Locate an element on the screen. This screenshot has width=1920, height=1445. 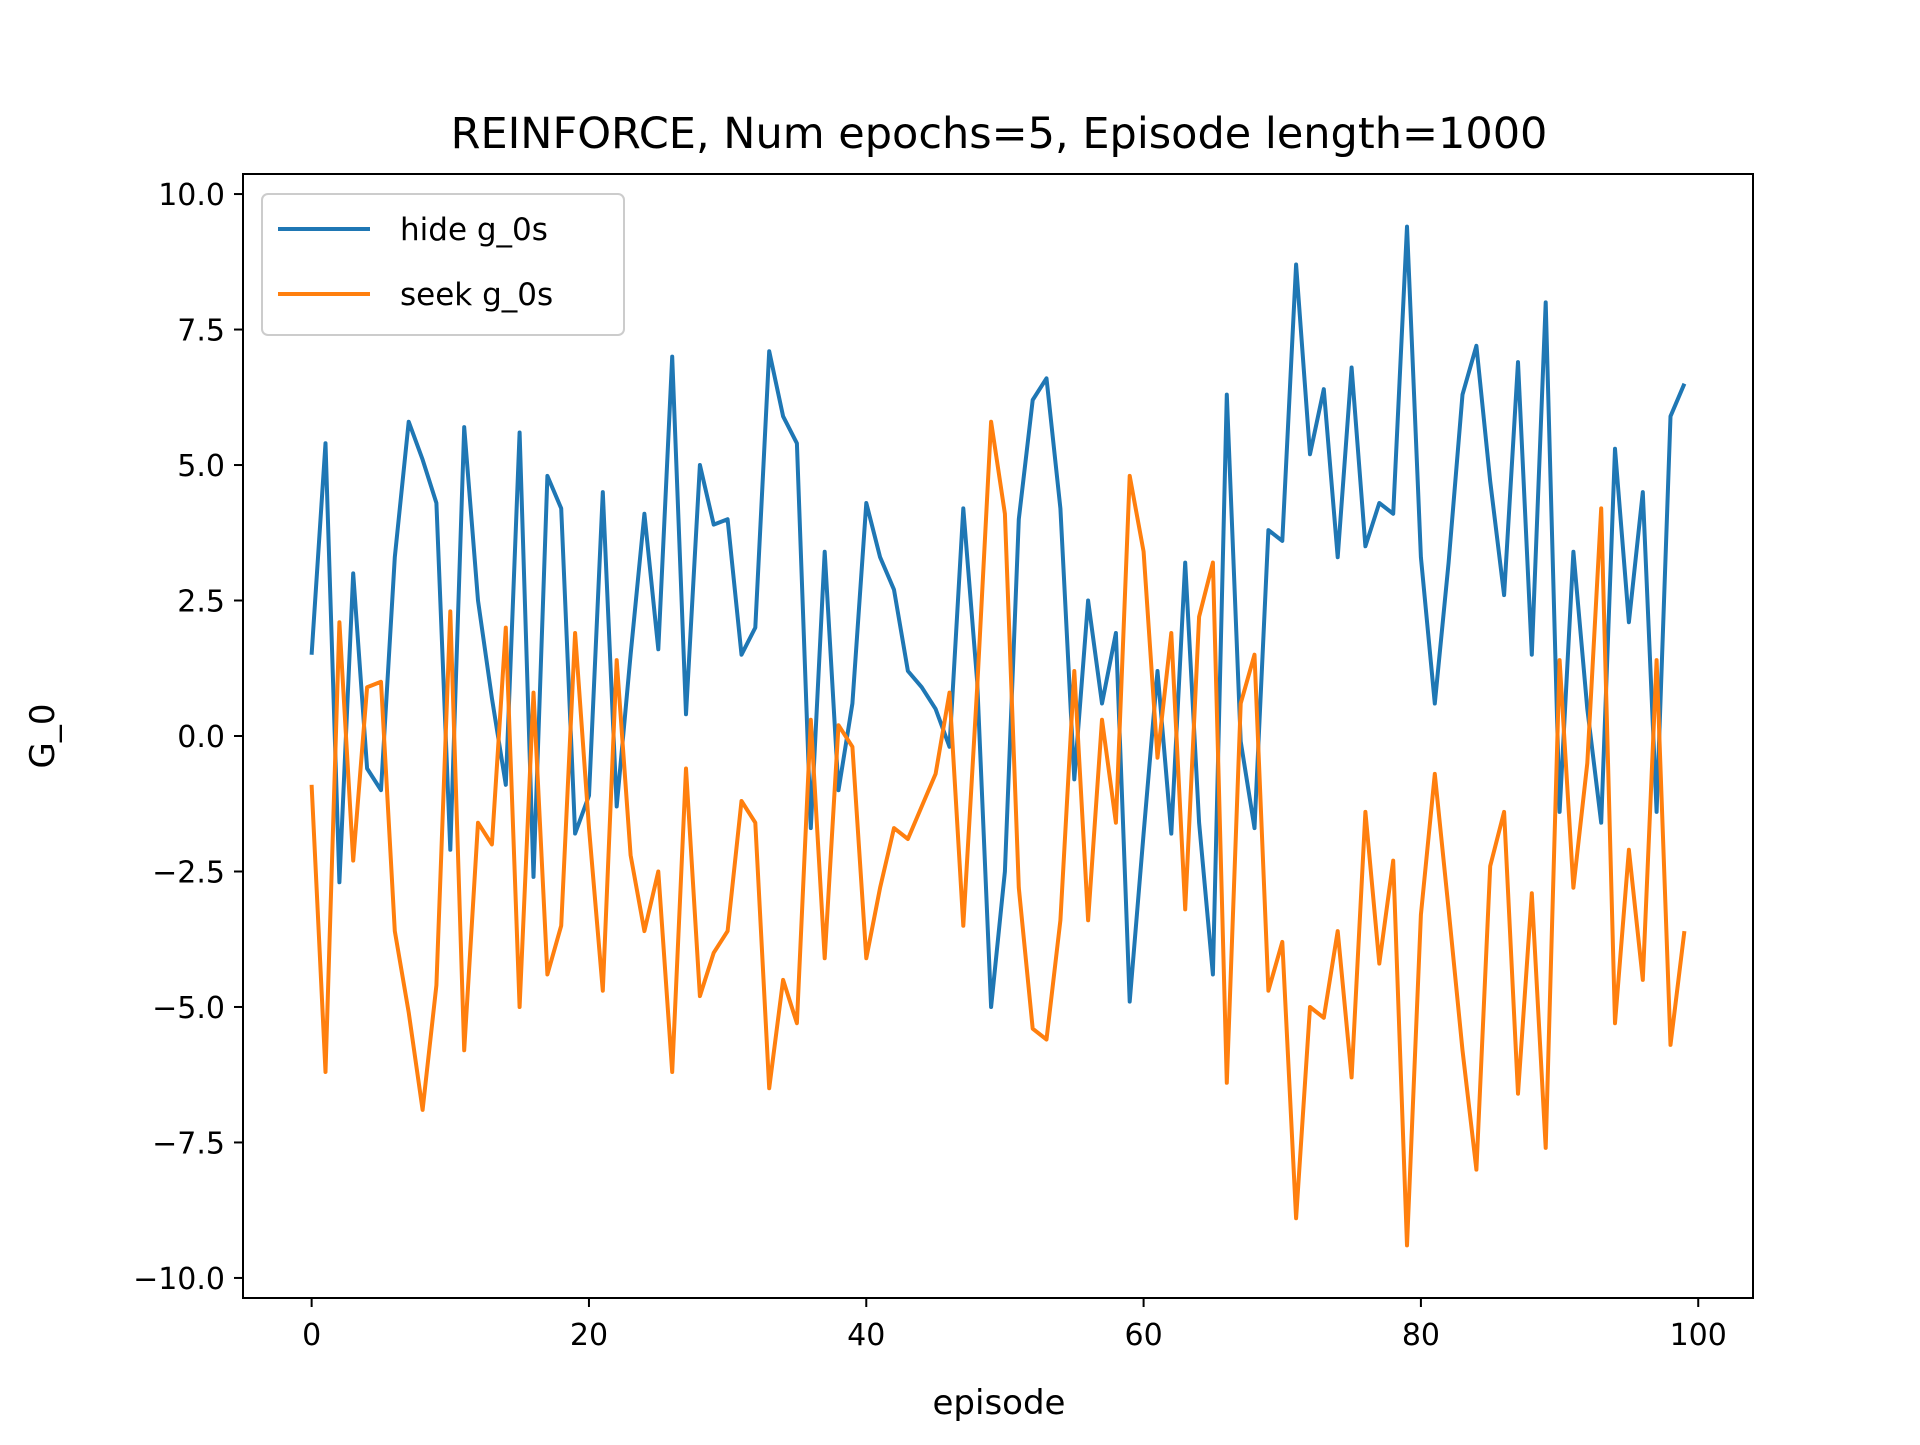
y-tick-label: −7.5 is located at coordinates (188, 1143).